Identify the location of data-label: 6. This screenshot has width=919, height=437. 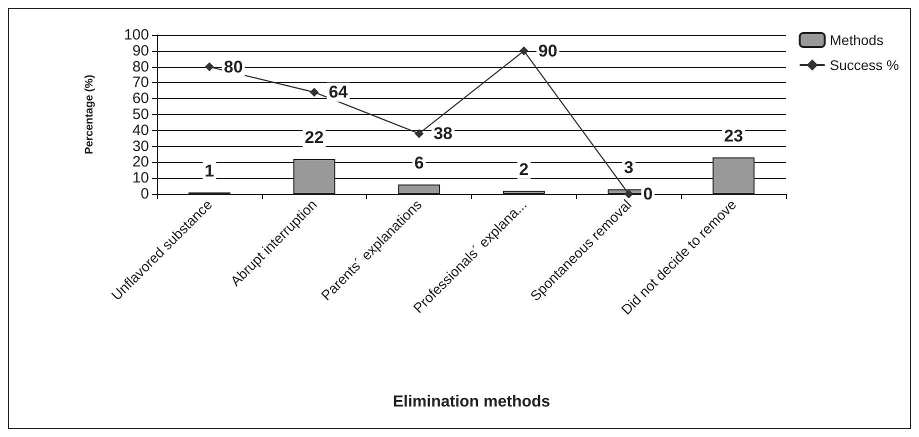
(419, 162).